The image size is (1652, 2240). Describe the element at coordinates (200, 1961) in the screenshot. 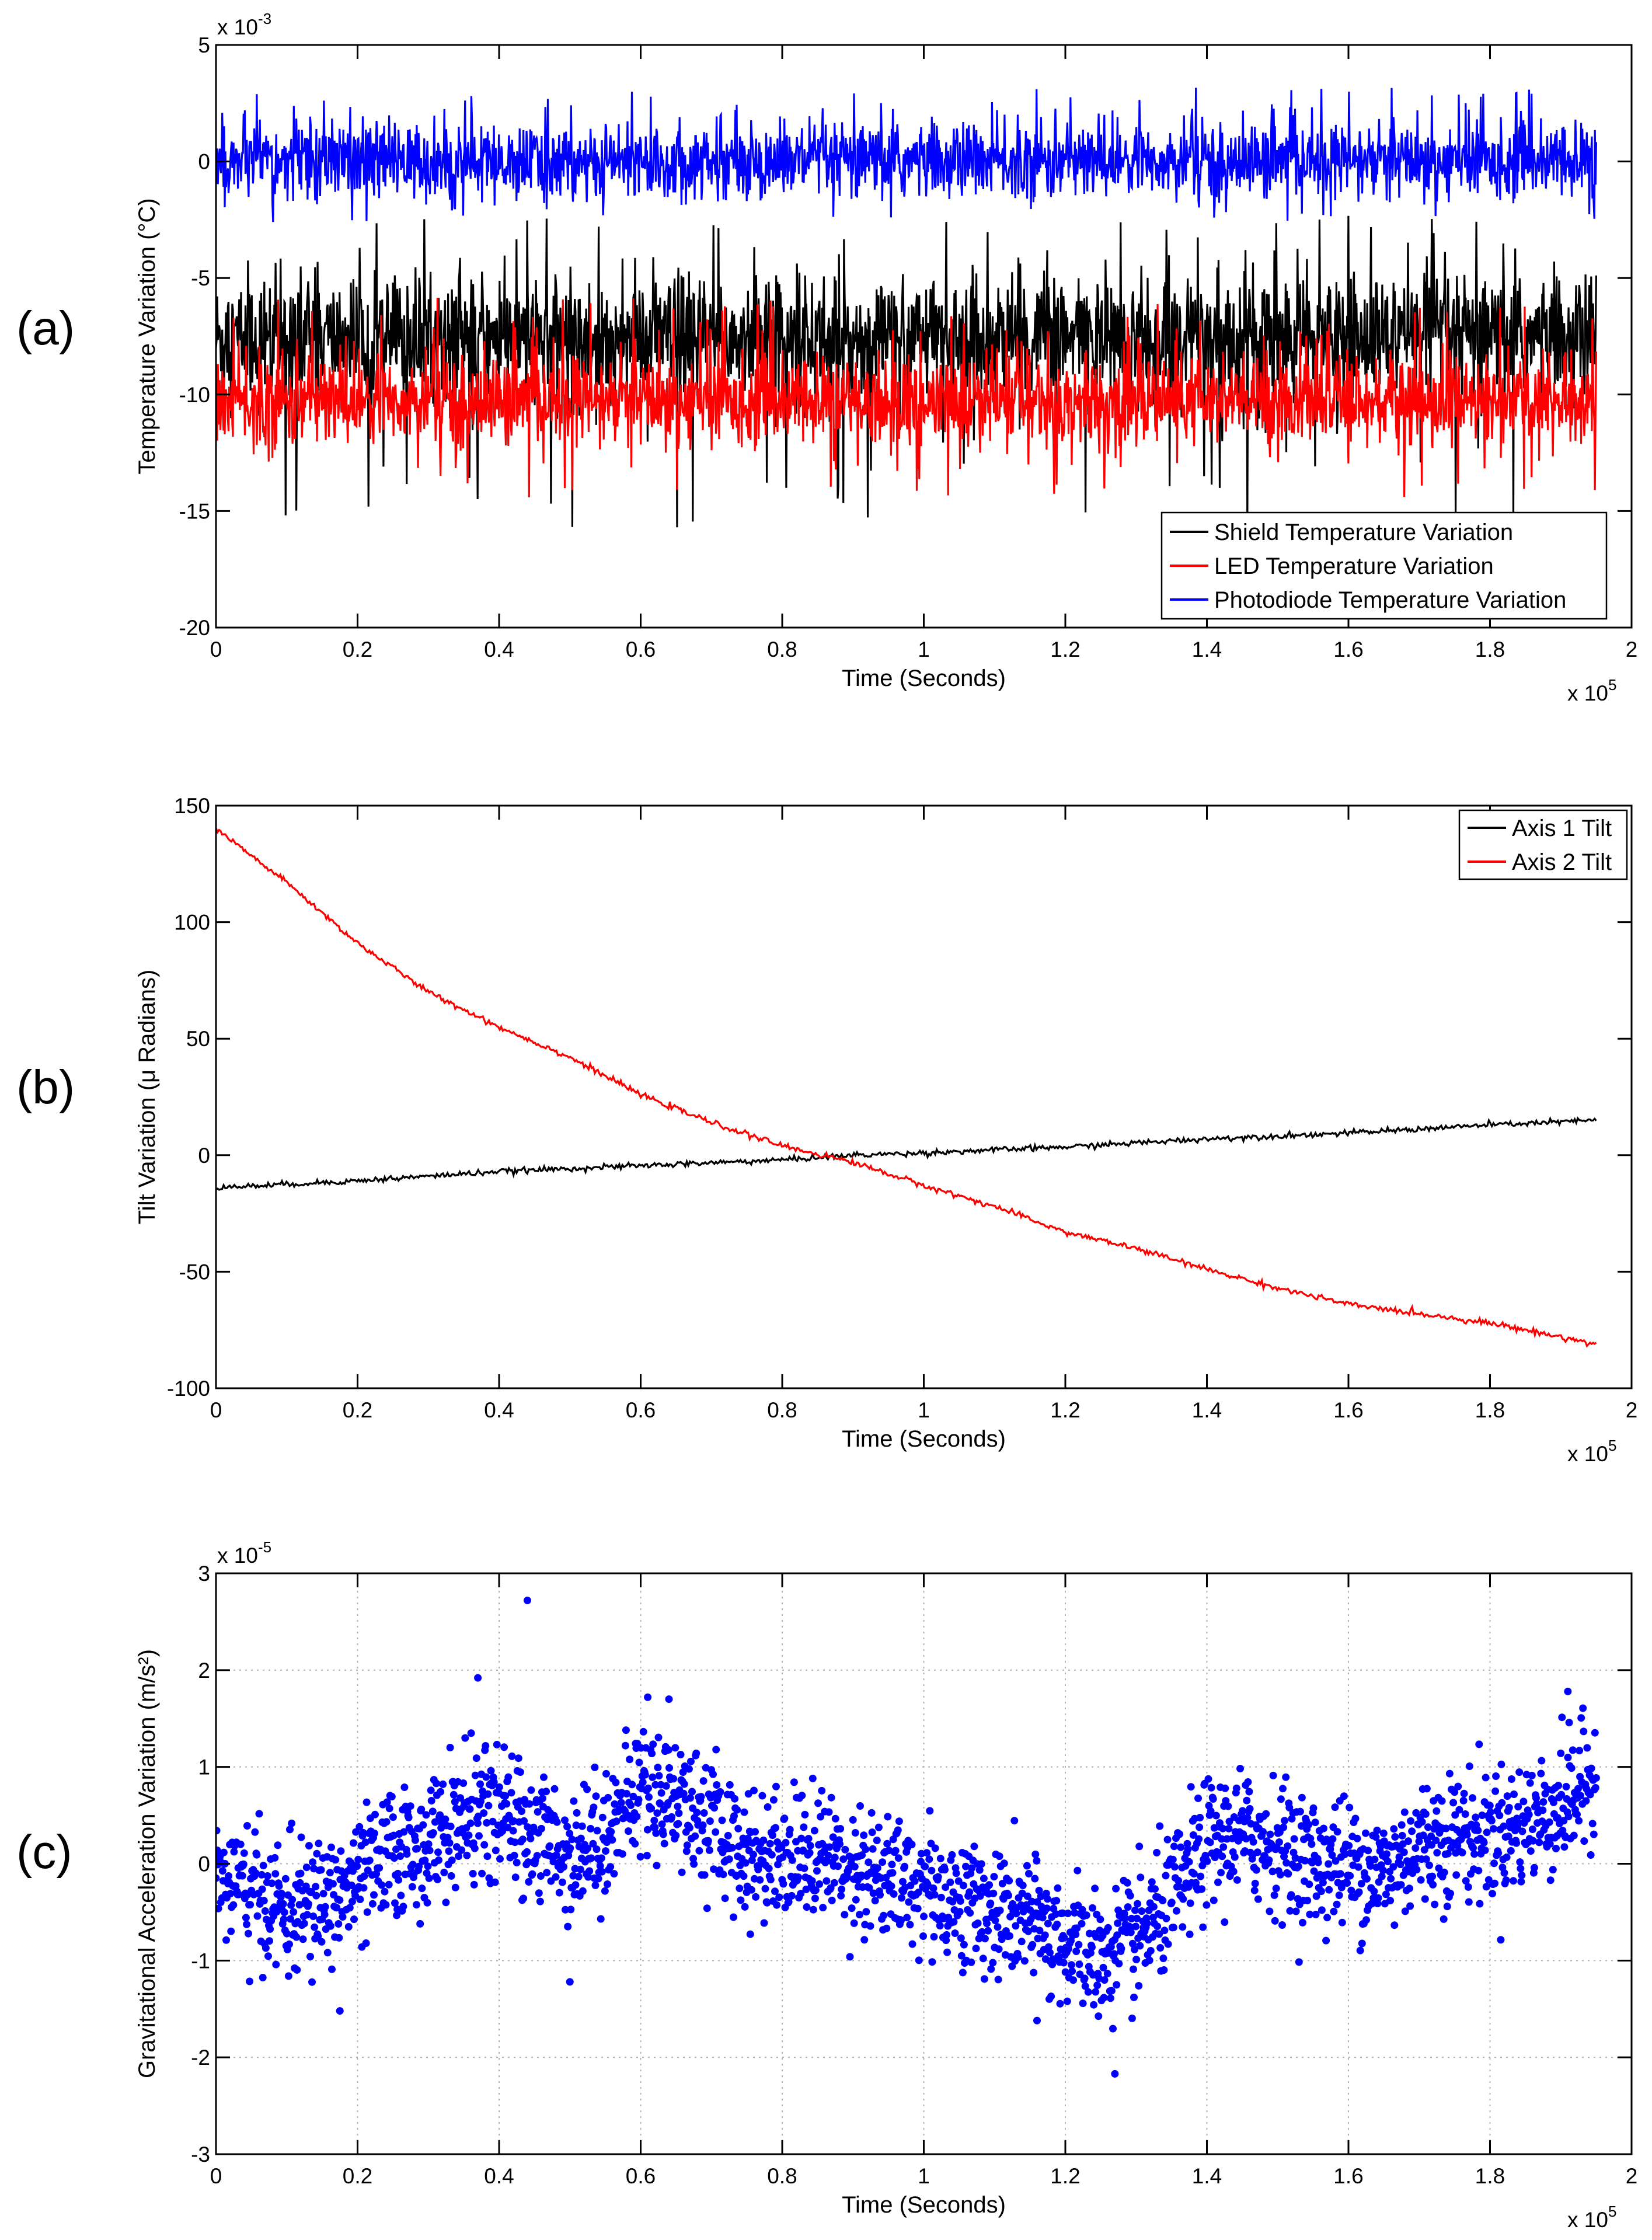

I see `y-tick-label: -1` at that location.